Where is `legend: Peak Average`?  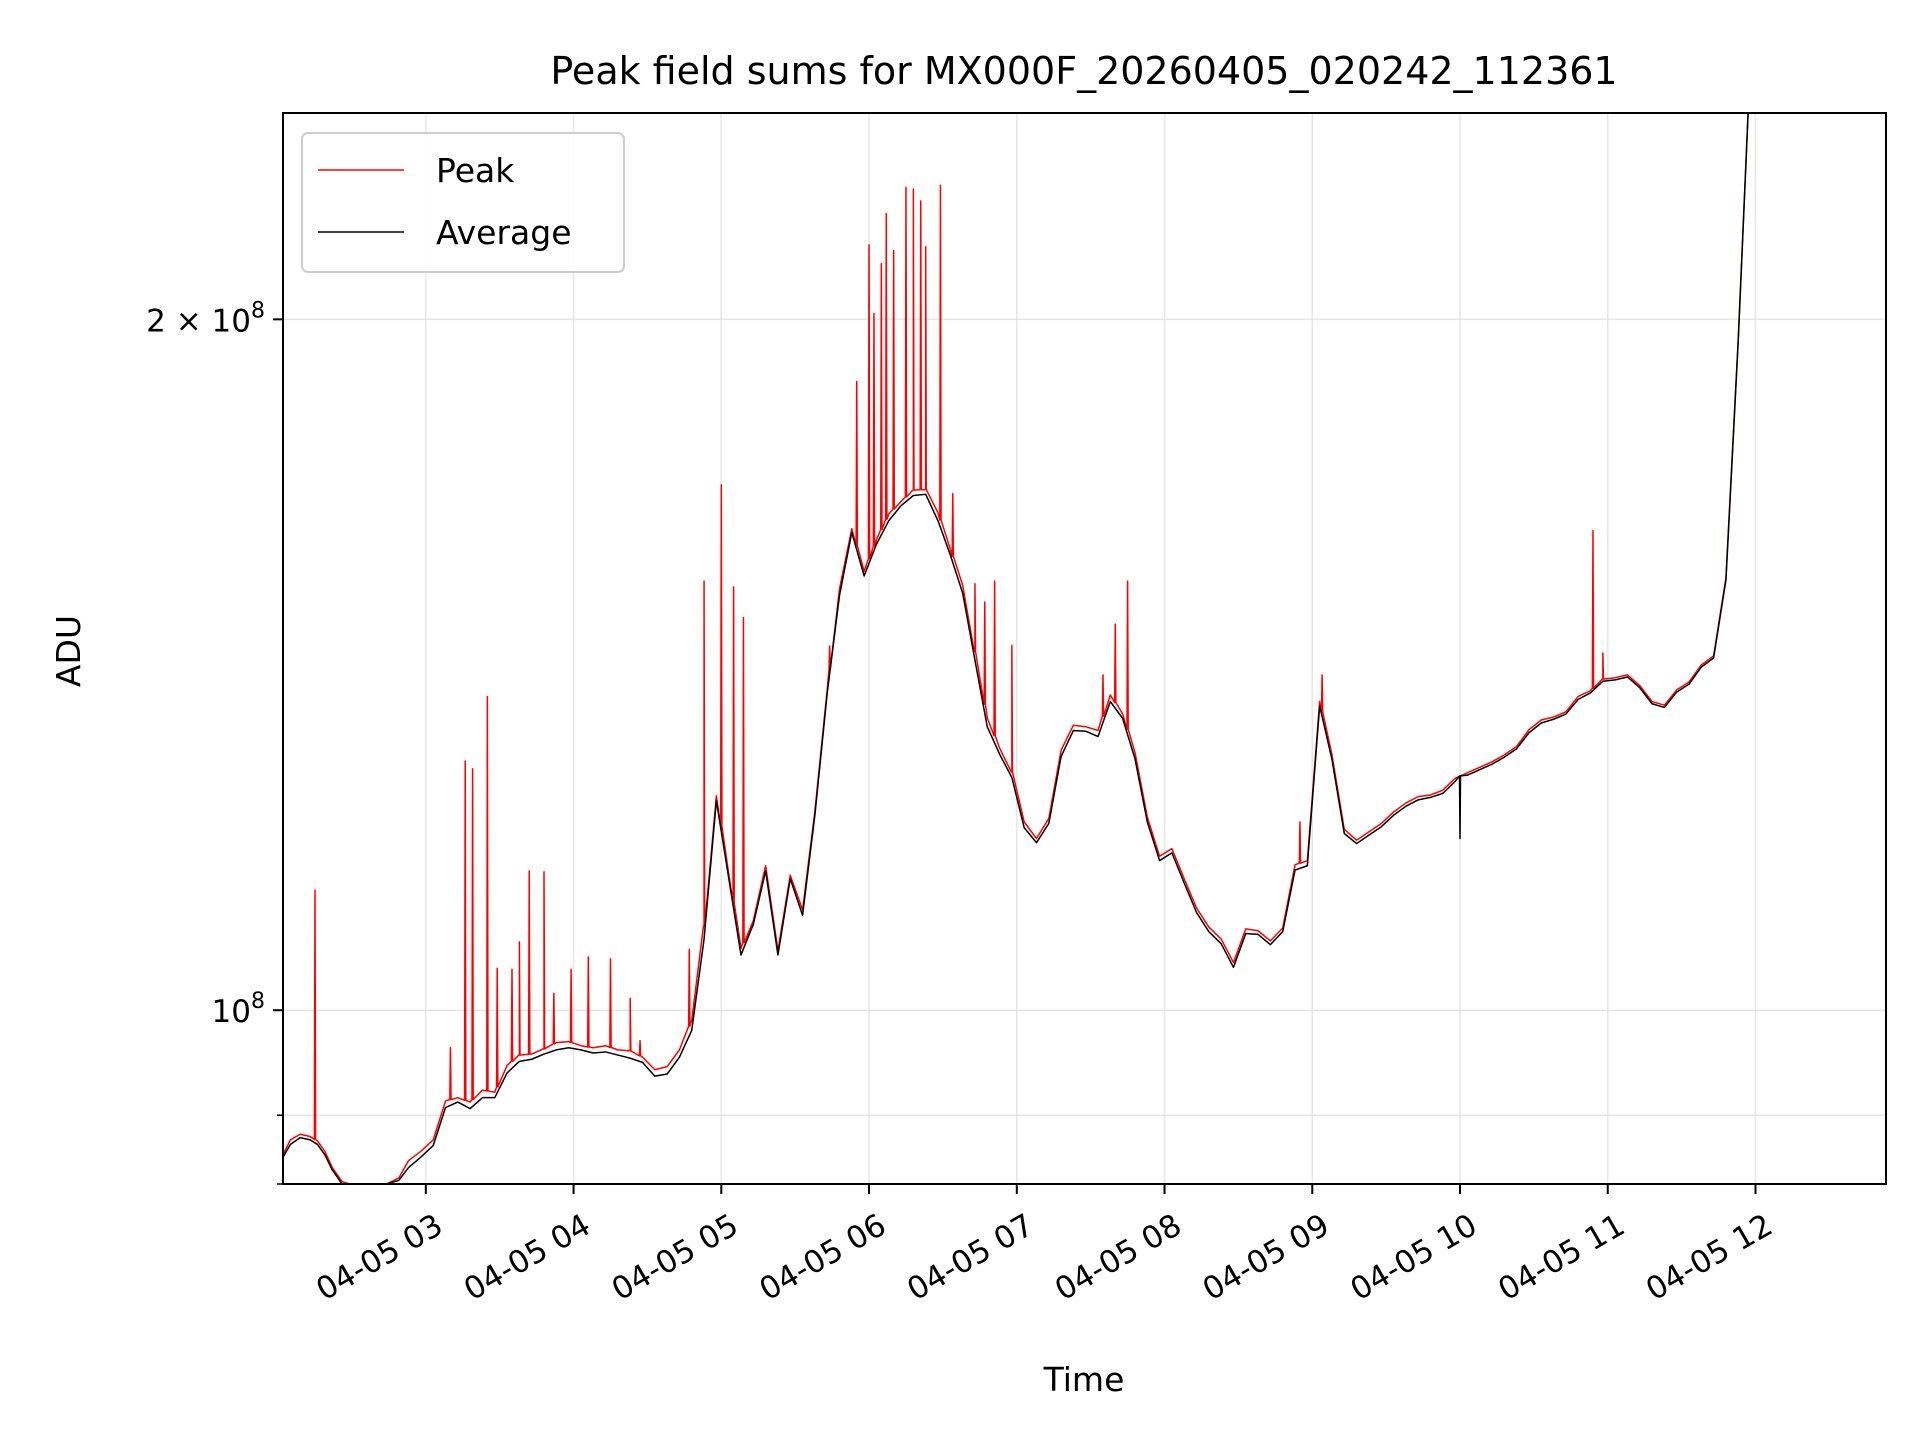 legend: Peak Average is located at coordinates (463, 202).